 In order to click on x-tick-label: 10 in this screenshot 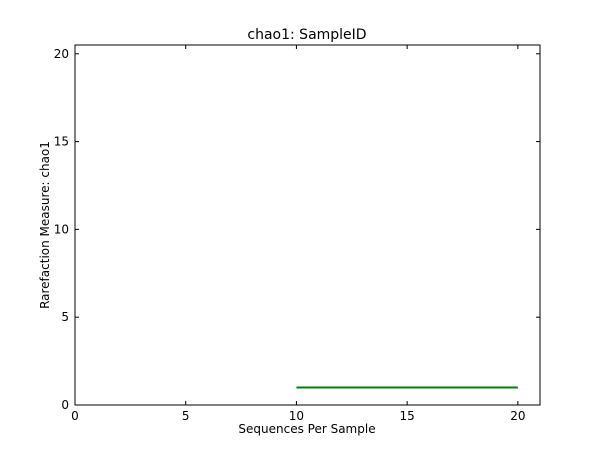, I will do `click(296, 416)`.